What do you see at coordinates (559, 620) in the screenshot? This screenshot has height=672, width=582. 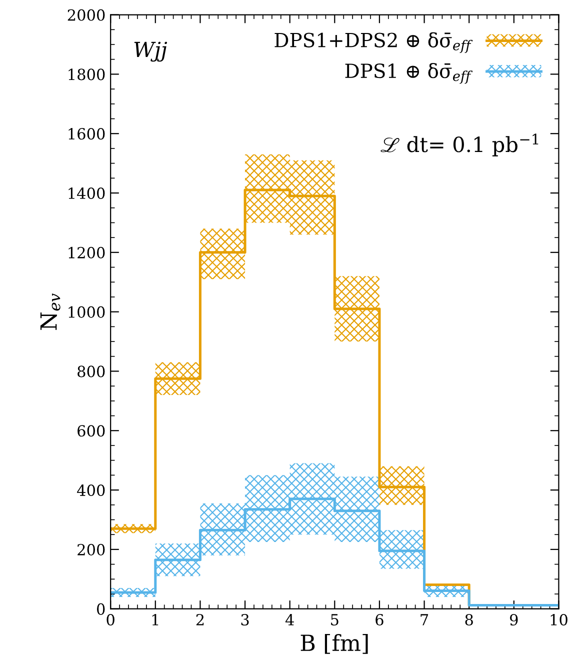 I see `x-tick-label: 10` at bounding box center [559, 620].